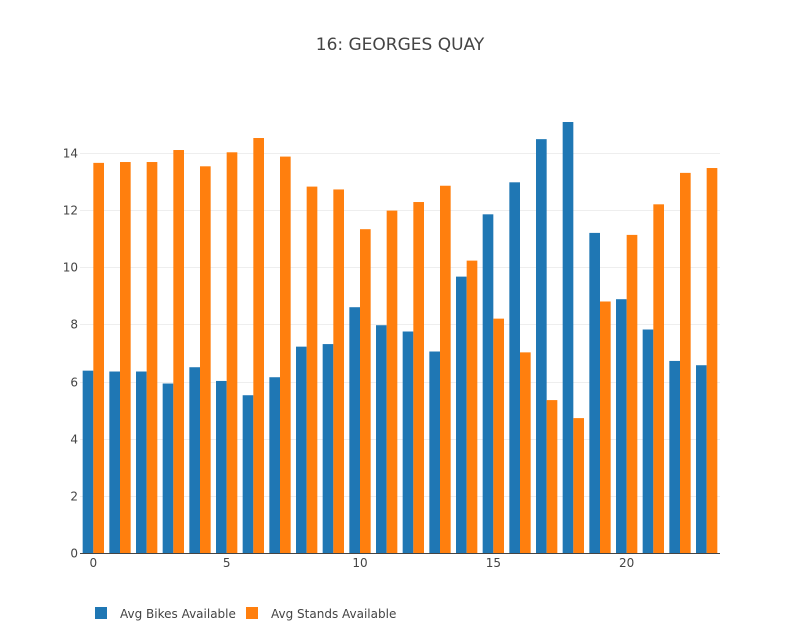 The height and width of the screenshot is (640, 800). I want to click on y-tick-label: 8, so click(74, 325).